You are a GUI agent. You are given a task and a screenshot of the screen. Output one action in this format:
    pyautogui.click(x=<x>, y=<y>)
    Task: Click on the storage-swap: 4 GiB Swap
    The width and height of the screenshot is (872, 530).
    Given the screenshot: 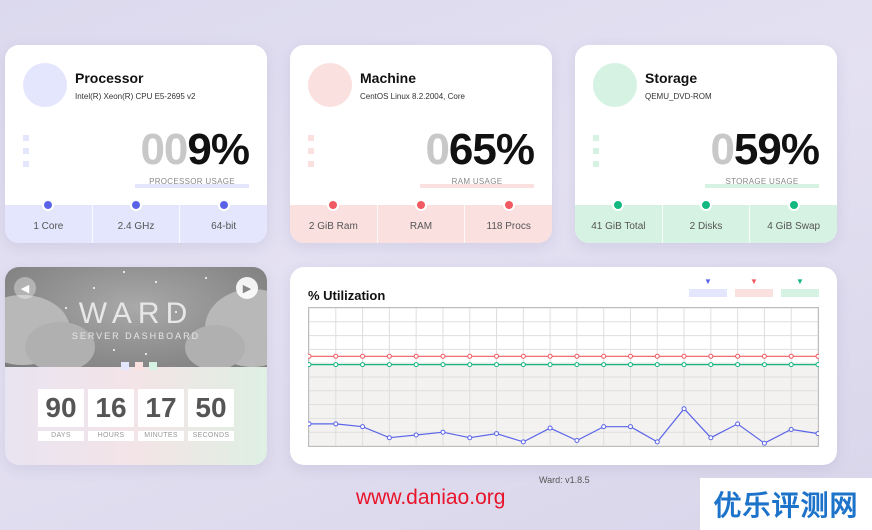 What is the action you would take?
    pyautogui.click(x=793, y=221)
    